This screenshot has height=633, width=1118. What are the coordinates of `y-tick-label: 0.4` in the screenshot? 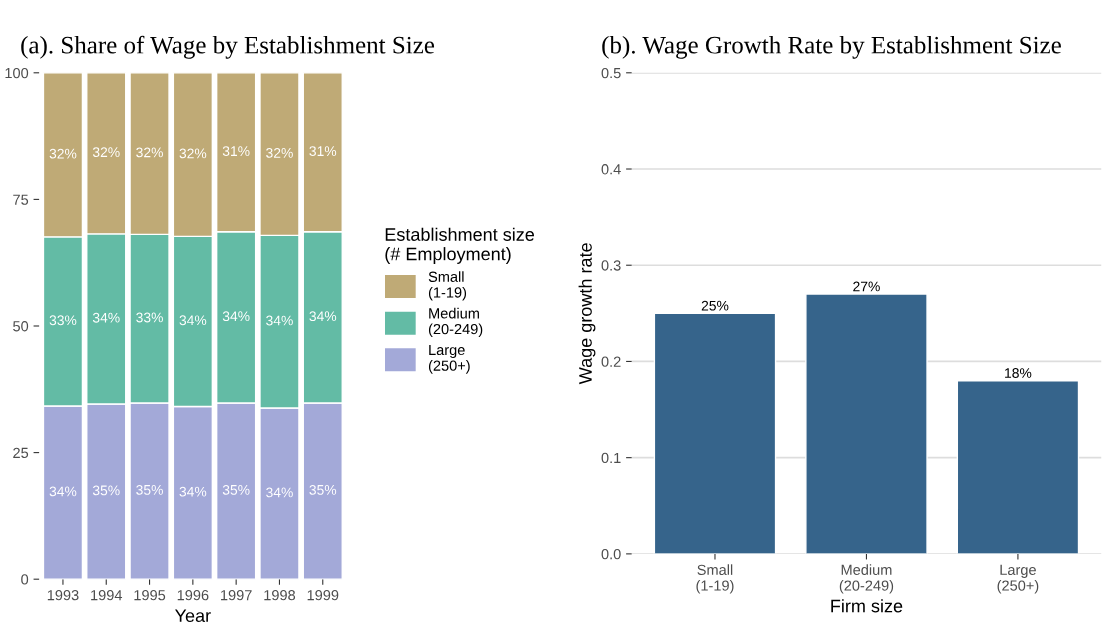 It's located at (611, 169).